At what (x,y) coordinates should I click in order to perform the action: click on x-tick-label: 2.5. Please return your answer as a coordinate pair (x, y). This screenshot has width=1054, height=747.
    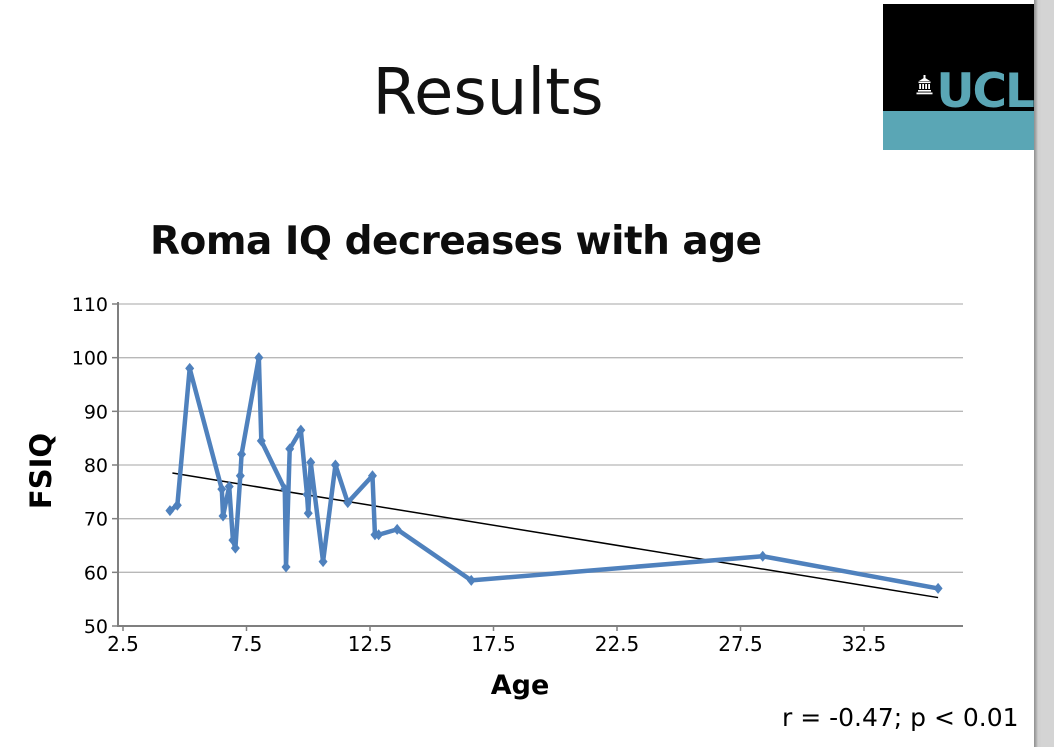
    Looking at the image, I should click on (123, 644).